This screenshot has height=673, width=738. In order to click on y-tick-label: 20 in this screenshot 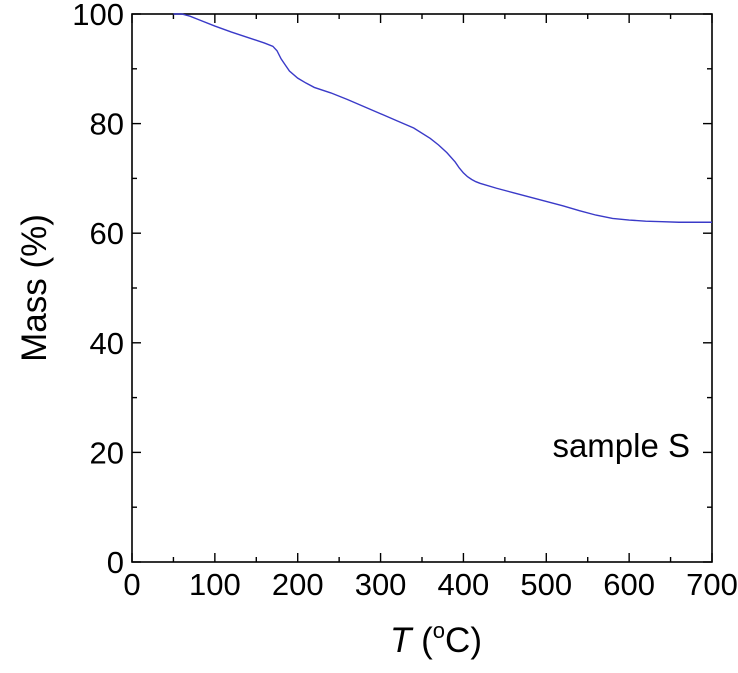, I will do `click(107, 452)`.